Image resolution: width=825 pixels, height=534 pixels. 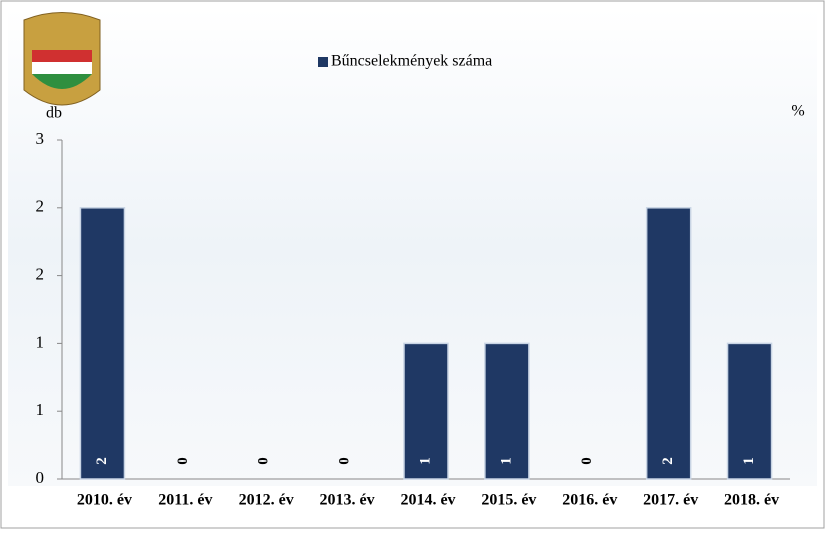 I want to click on x-tick-label: 2011. év, so click(x=185, y=500).